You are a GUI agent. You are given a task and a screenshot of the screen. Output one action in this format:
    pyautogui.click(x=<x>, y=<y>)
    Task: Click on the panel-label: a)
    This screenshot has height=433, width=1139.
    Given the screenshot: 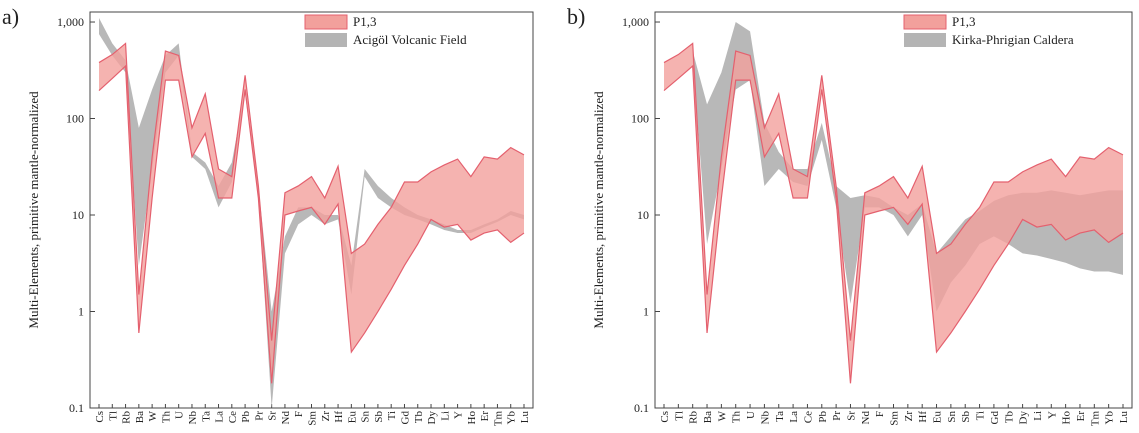 What is the action you would take?
    pyautogui.click(x=10, y=16)
    